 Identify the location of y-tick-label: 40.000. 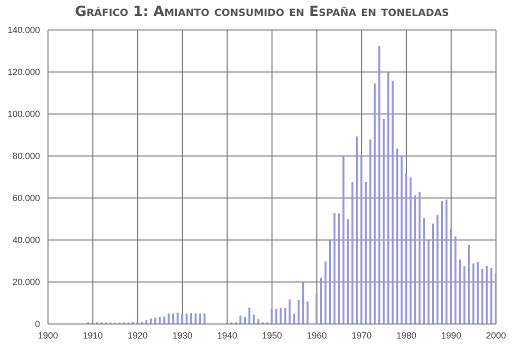
(26, 240).